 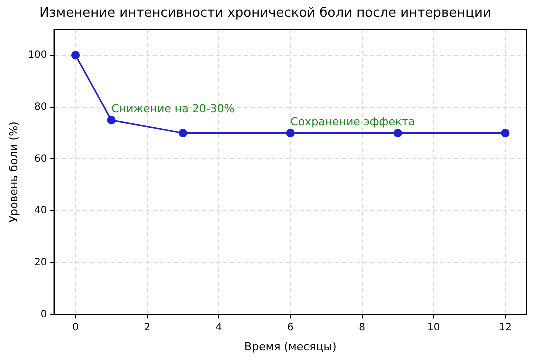 What do you see at coordinates (505, 328) in the screenshot?
I see `x-tick-label: 12` at bounding box center [505, 328].